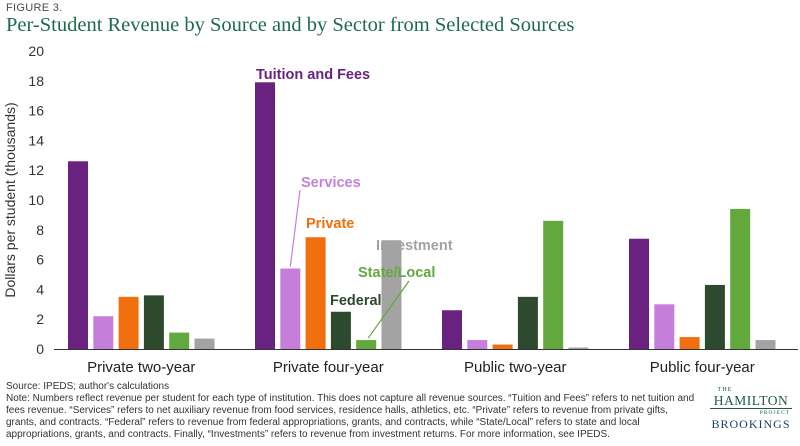 This screenshot has height=446, width=800. What do you see at coordinates (40, 349) in the screenshot?
I see `y-tick-label: 0` at bounding box center [40, 349].